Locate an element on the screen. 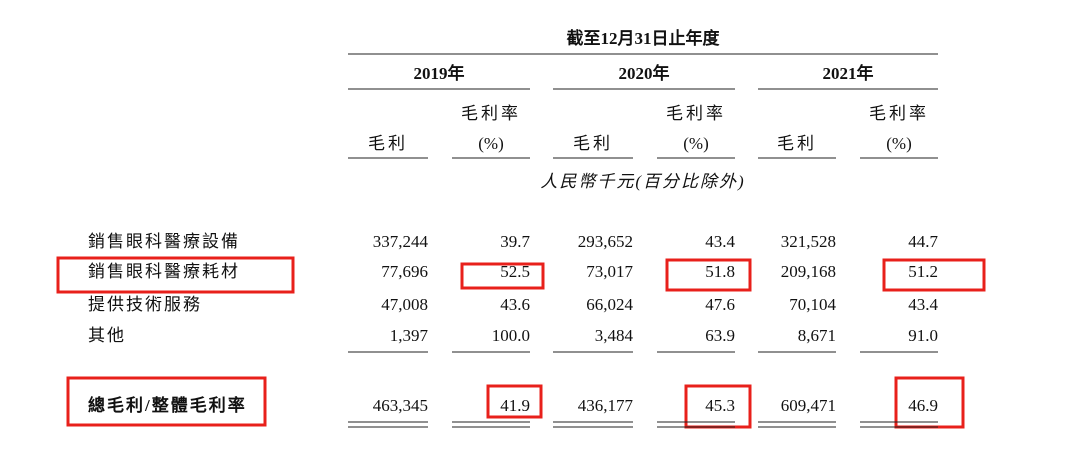 The width and height of the screenshot is (1068, 449). cell: 293,652 is located at coordinates (605, 241).